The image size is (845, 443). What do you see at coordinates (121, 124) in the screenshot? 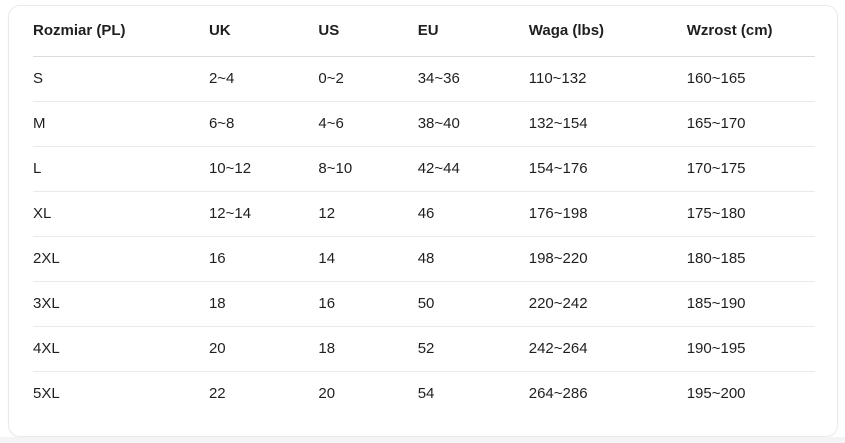
I see `size-label-cell: M` at bounding box center [121, 124].